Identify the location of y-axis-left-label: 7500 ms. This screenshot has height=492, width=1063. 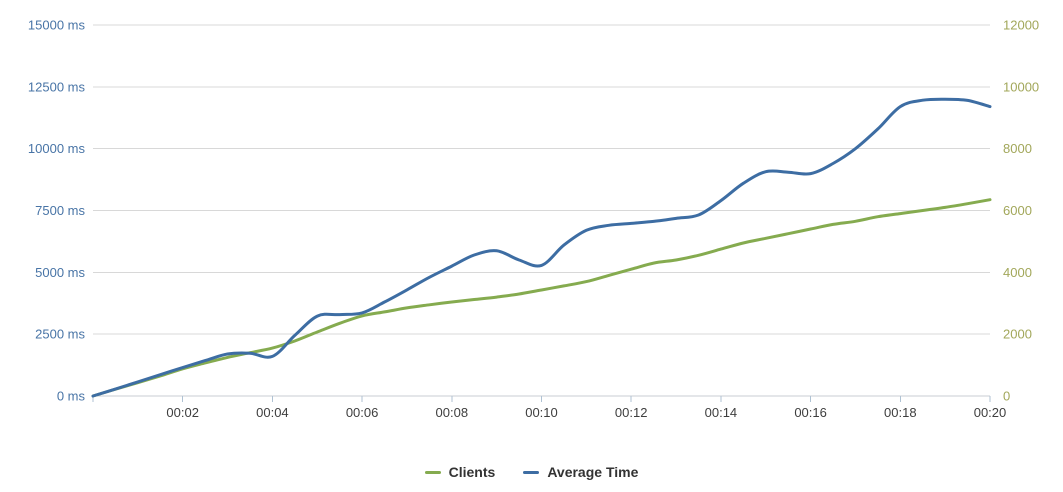
(60, 210).